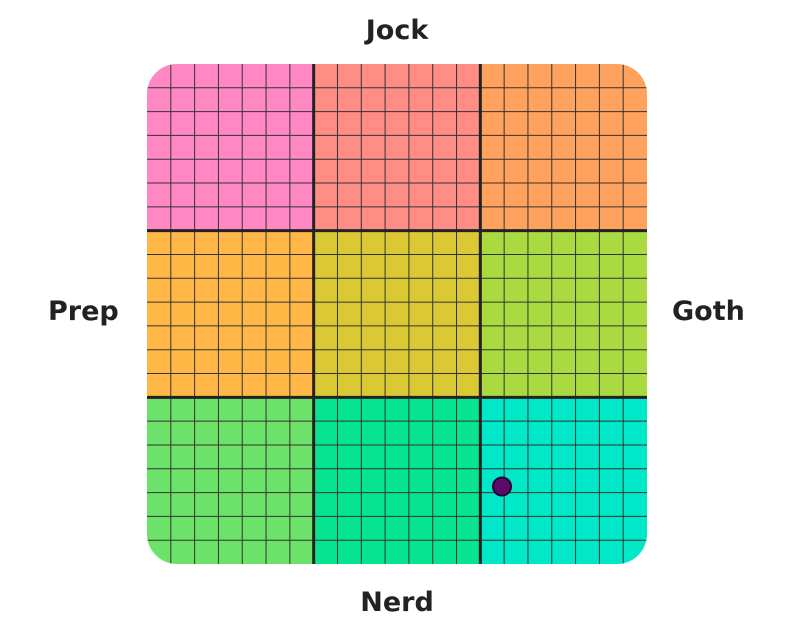 Image resolution: width=794 pixels, height=628 pixels. What do you see at coordinates (397, 30) in the screenshot?
I see `axis-label-top: Jock` at bounding box center [397, 30].